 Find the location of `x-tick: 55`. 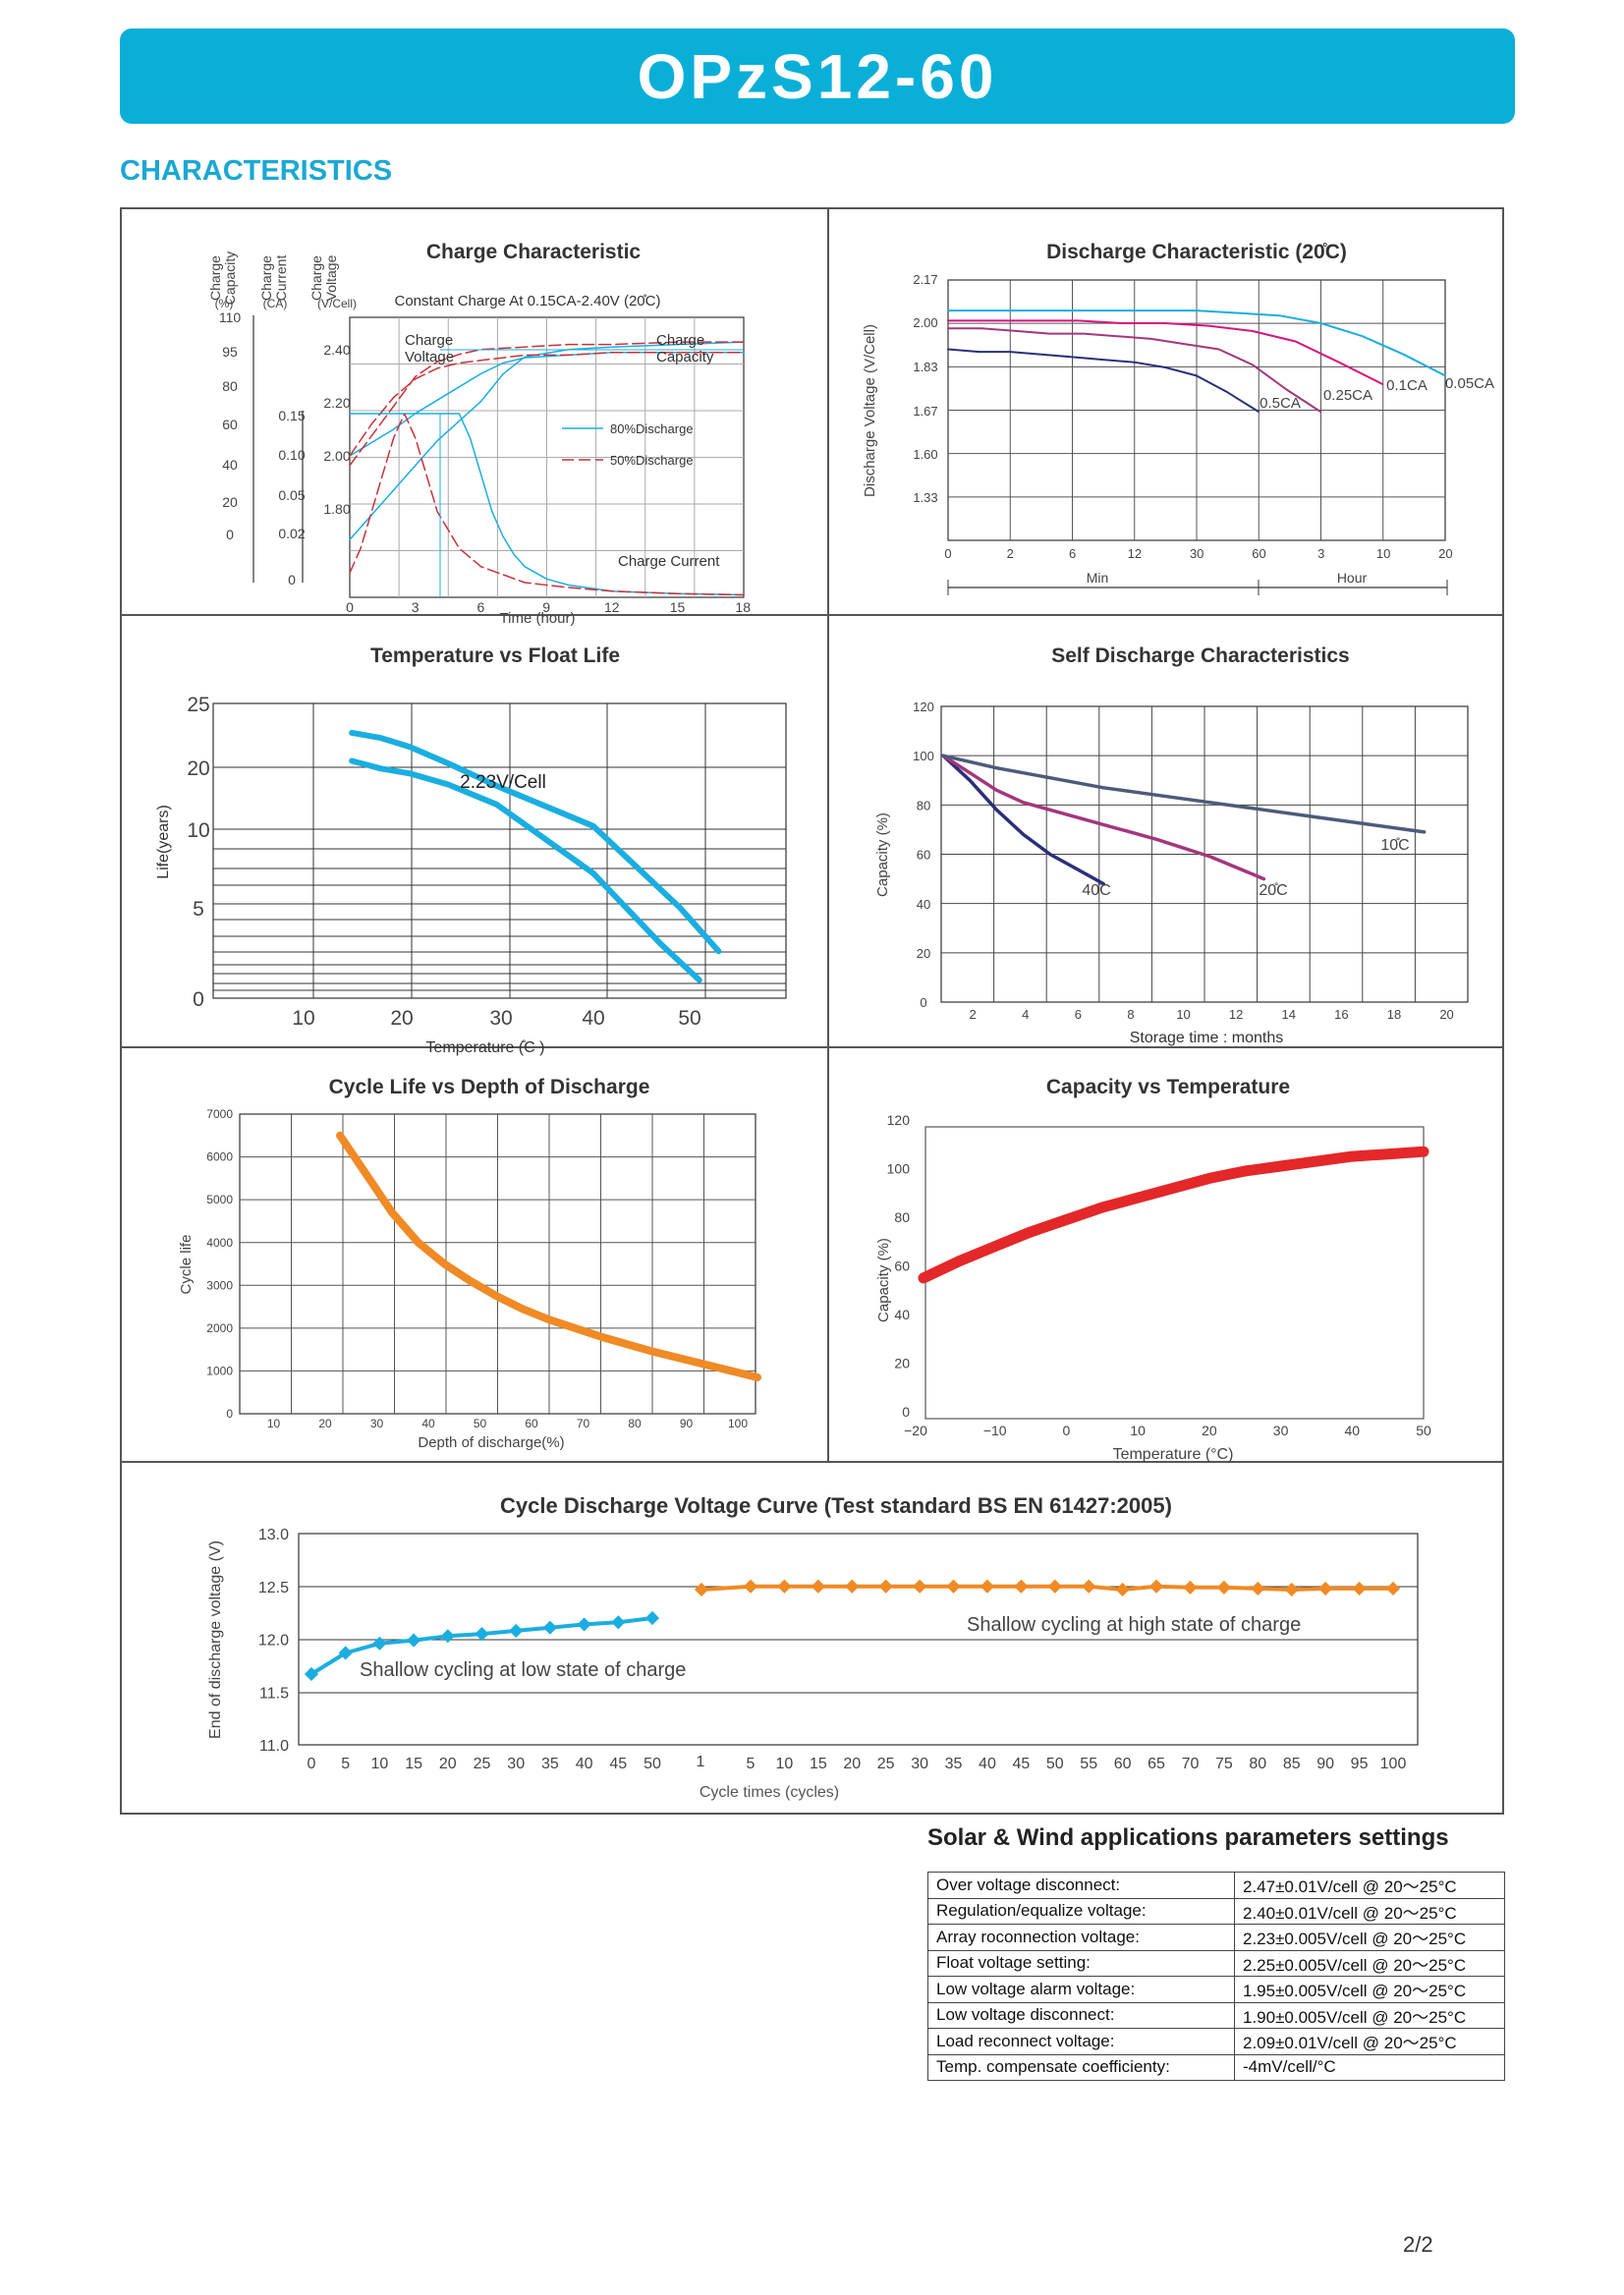

x-tick: 55 is located at coordinates (1088, 1764).